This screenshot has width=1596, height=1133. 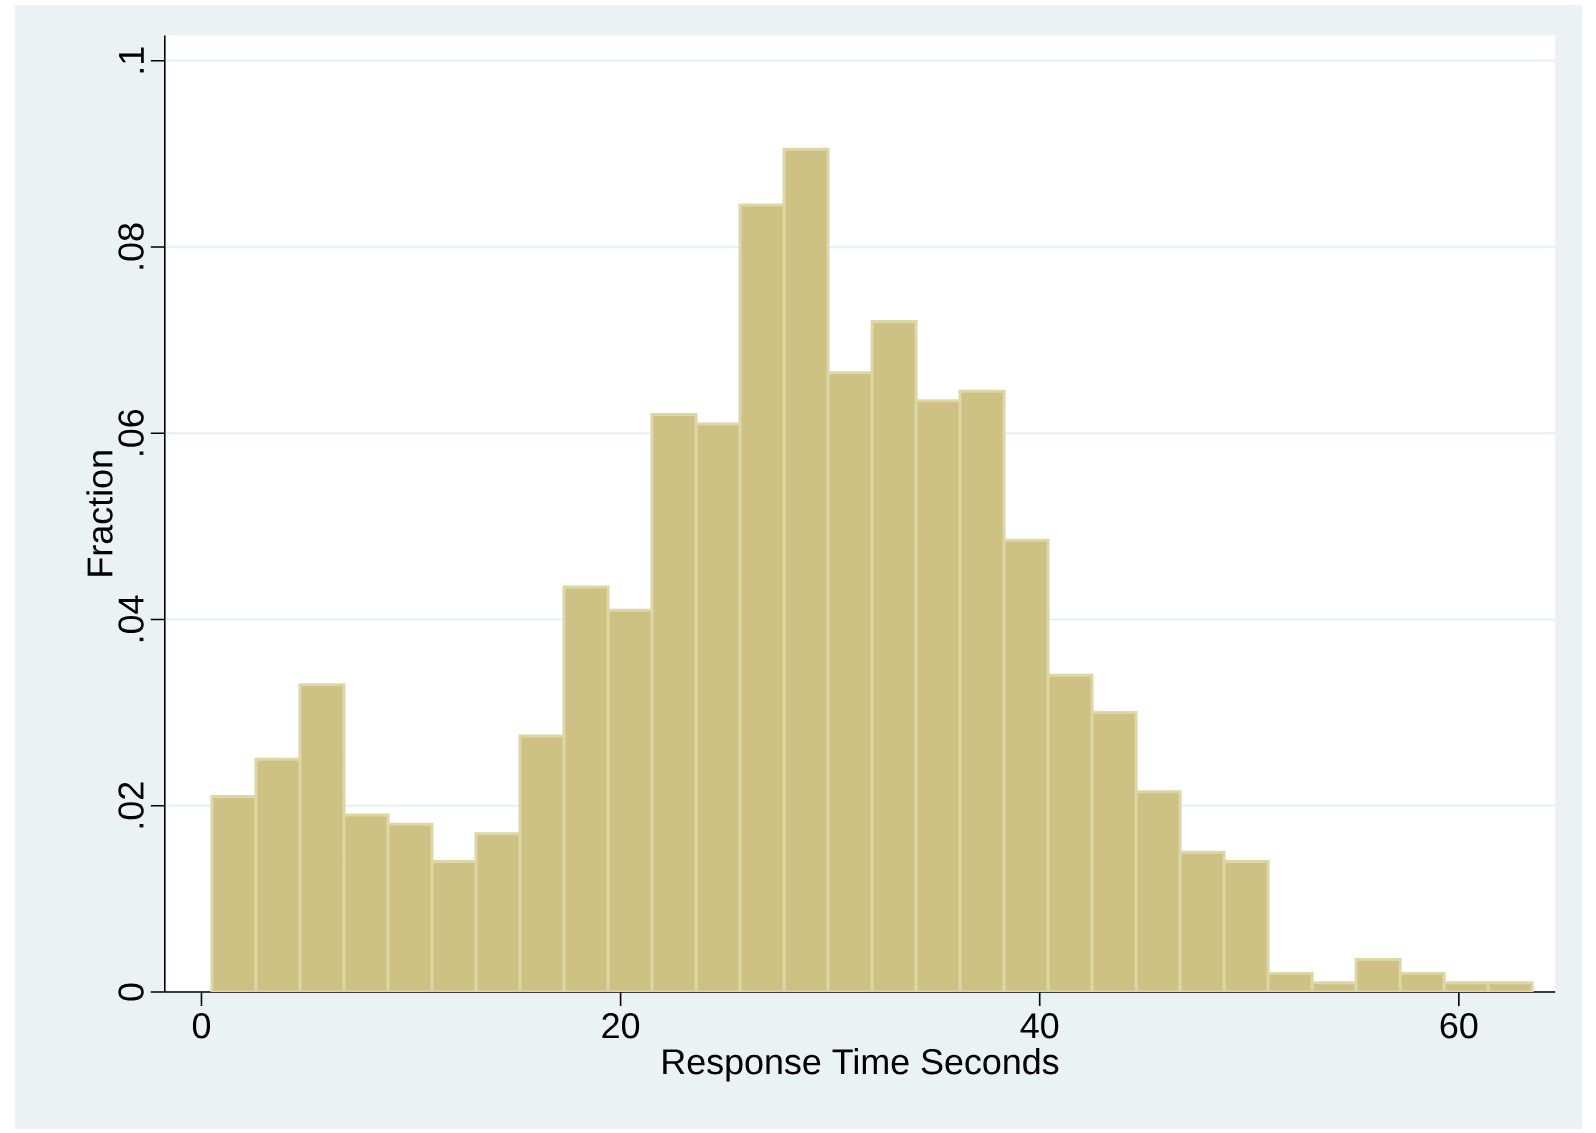 What do you see at coordinates (1039, 1026) in the screenshot?
I see `x-tick-label: 40` at bounding box center [1039, 1026].